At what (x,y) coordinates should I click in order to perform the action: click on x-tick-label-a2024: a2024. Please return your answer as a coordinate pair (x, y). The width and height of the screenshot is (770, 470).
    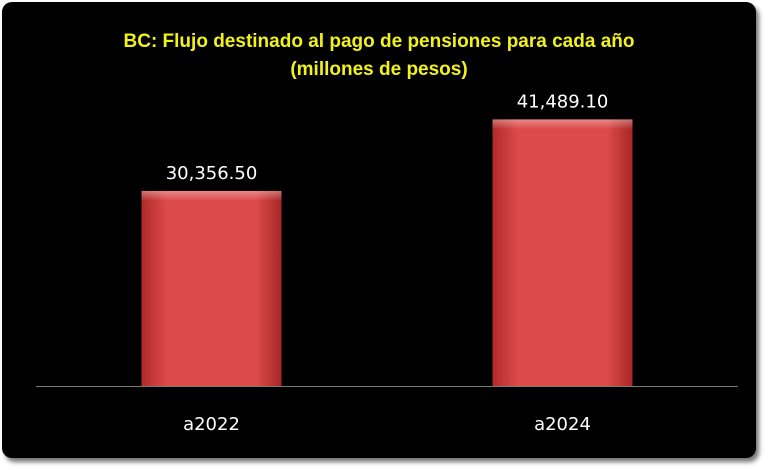
    Looking at the image, I should click on (562, 424).